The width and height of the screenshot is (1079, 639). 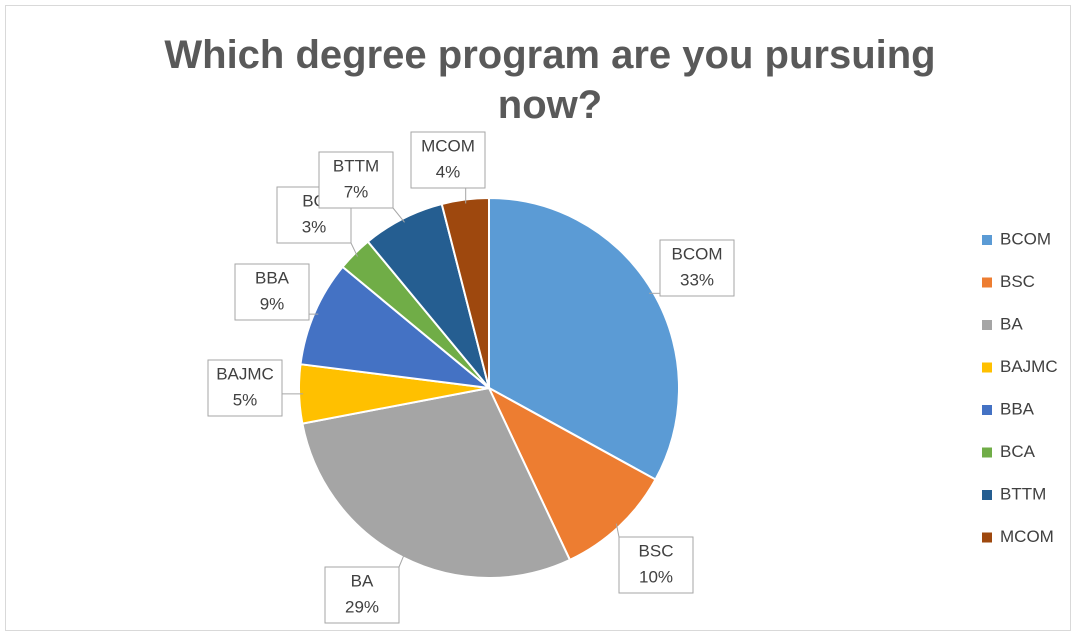 What do you see at coordinates (656, 550) in the screenshot?
I see `data-label-name: BSC` at bounding box center [656, 550].